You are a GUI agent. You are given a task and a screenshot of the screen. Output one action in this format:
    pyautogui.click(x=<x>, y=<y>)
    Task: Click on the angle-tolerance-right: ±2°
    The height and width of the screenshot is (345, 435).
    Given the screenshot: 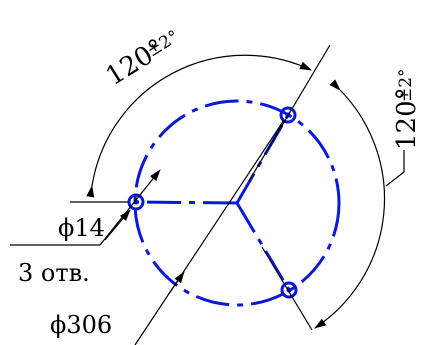 What is the action you would take?
    pyautogui.click(x=406, y=85)
    